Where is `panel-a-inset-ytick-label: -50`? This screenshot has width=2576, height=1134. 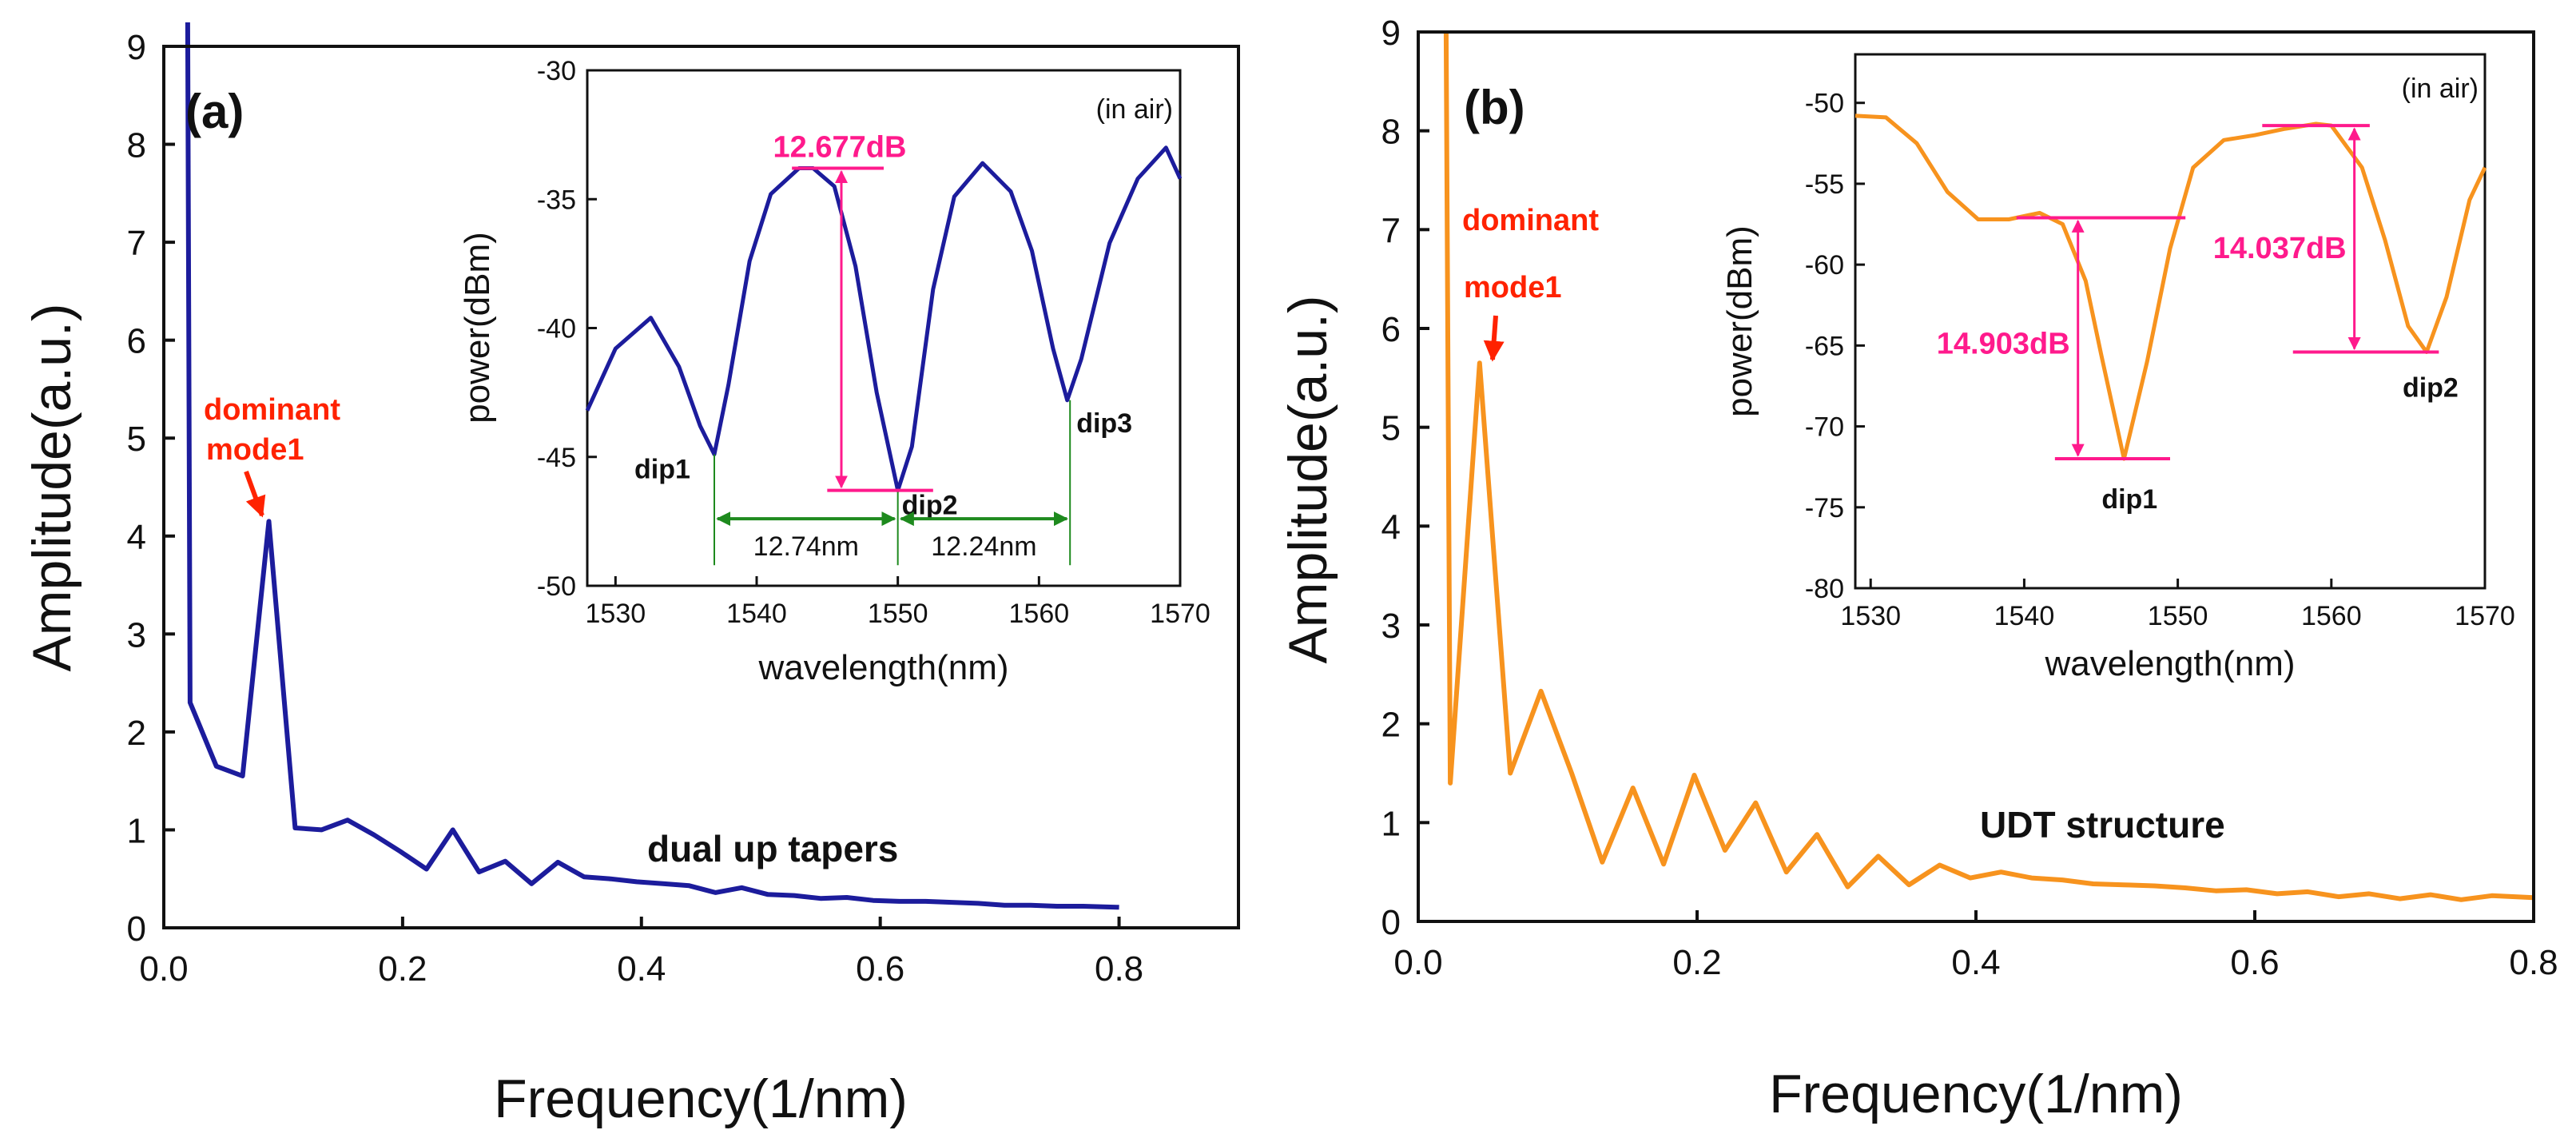
panel-a-inset-ytick-label: -50 is located at coordinates (556, 586).